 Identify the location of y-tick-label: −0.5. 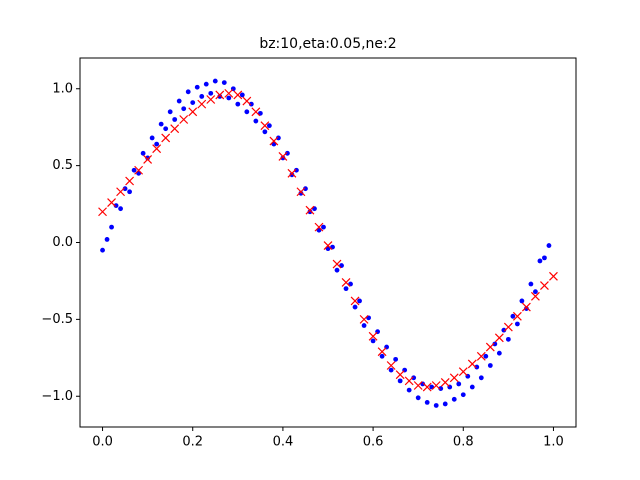
(57, 319).